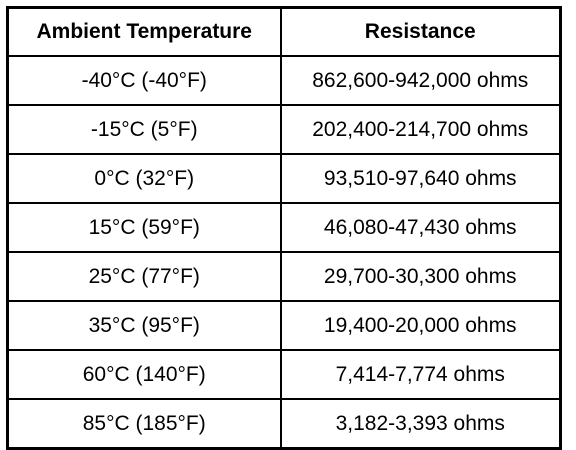 This screenshot has width=576, height=450. I want to click on table-row: -40°C (-40°F) 862,600-942,000 ohms, so click(284, 80).